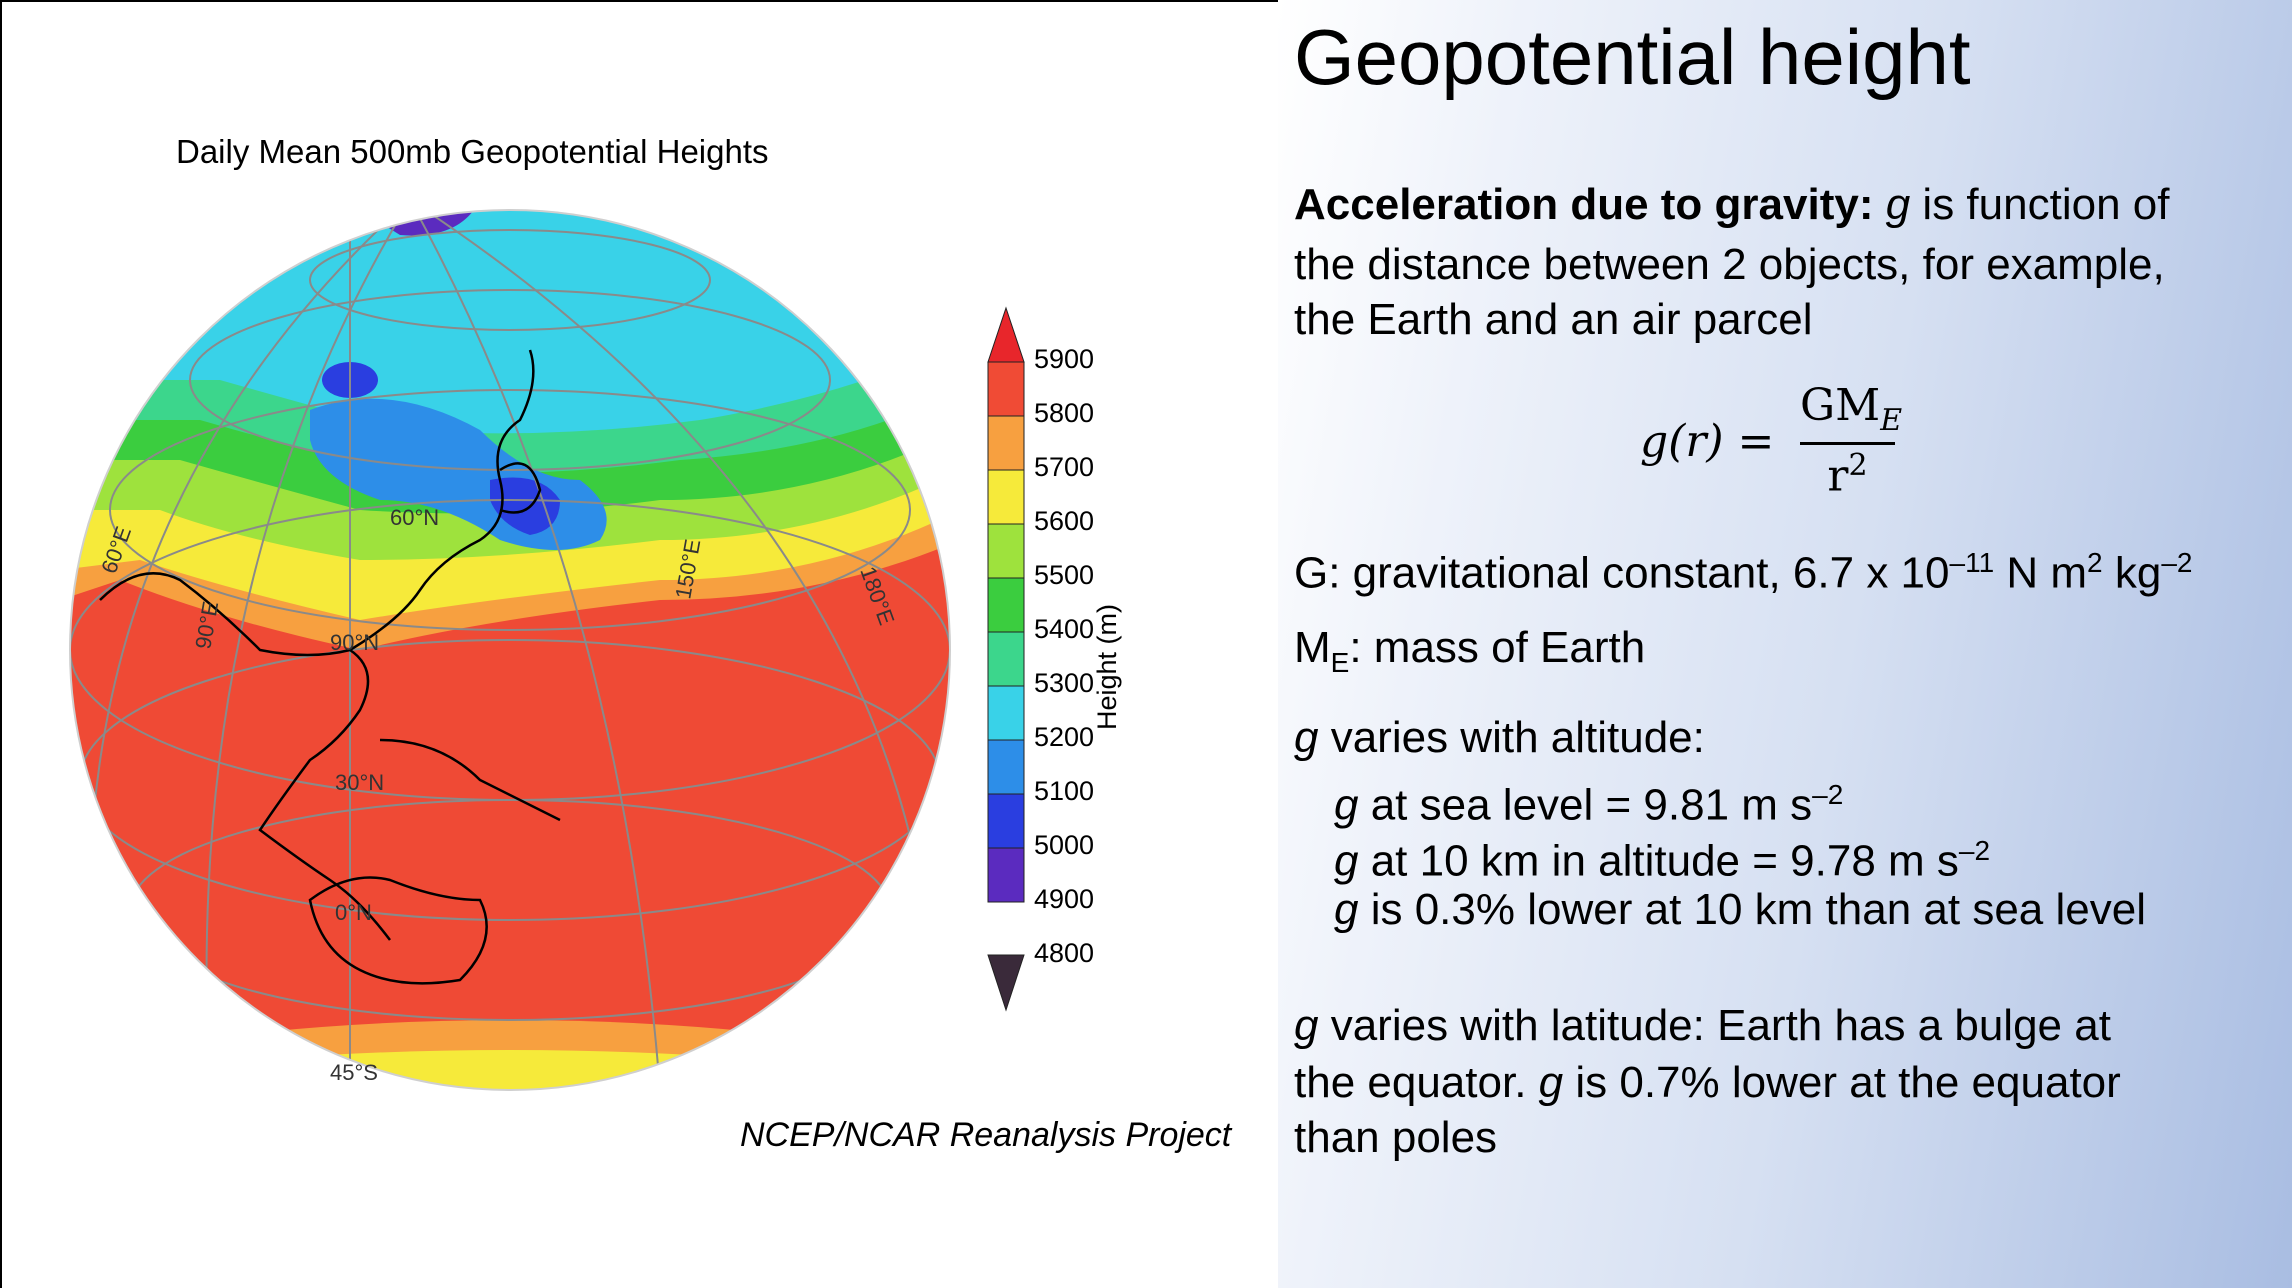 This screenshot has width=2292, height=1288. What do you see at coordinates (1064, 737) in the screenshot?
I see `colorbar-tick-label: 5200` at bounding box center [1064, 737].